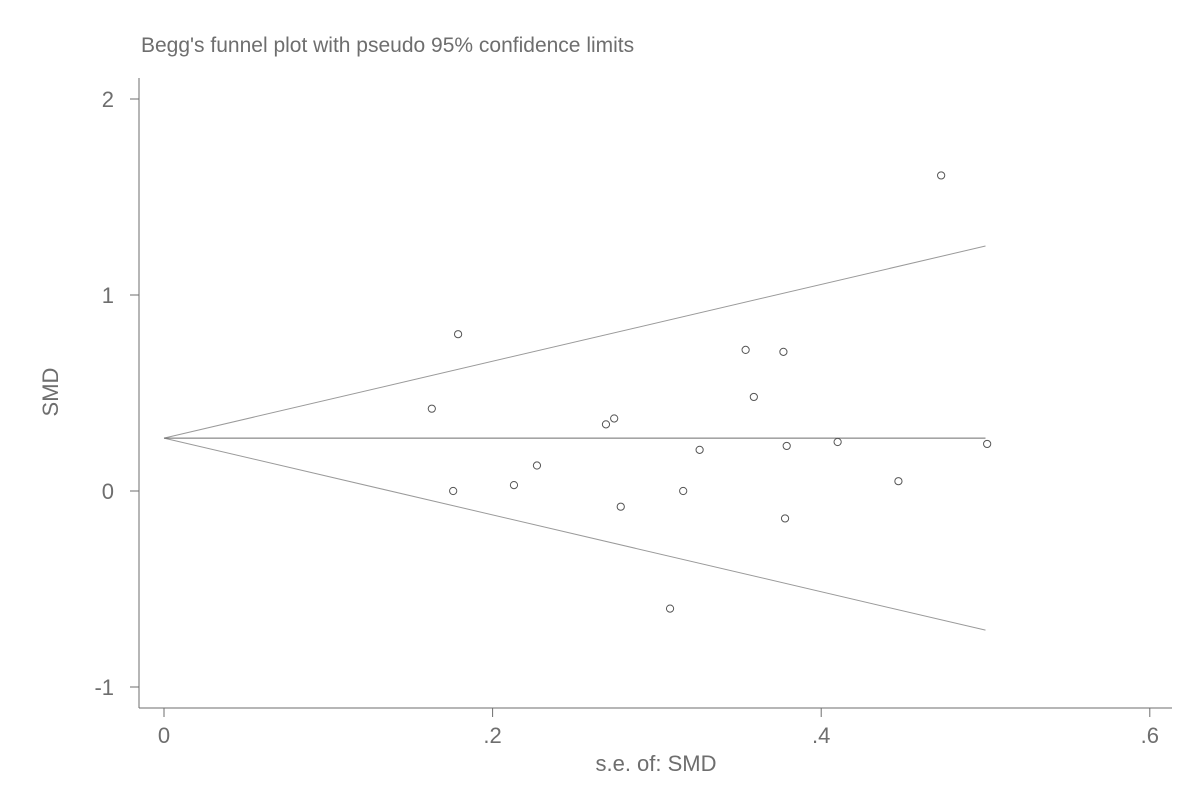 The image size is (1200, 799). I want to click on x-tick-label: .6, so click(1150, 735).